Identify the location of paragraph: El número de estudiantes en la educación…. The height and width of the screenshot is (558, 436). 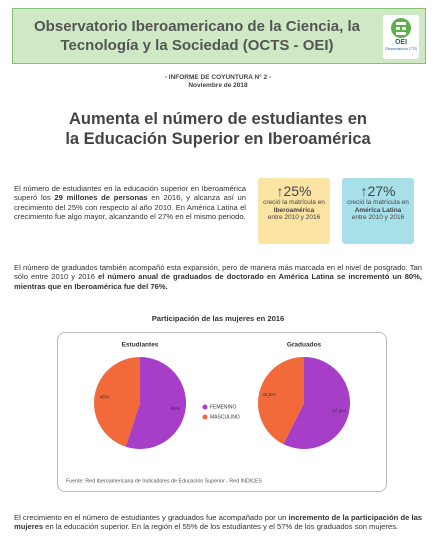
(130, 202).